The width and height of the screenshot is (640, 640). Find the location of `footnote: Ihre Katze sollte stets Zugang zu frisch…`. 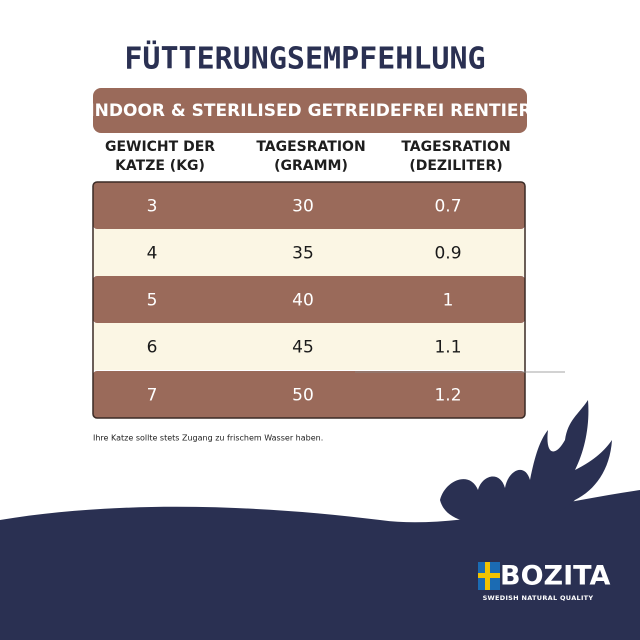

footnote: Ihre Katze sollte stets Zugang zu frisch… is located at coordinates (208, 438).